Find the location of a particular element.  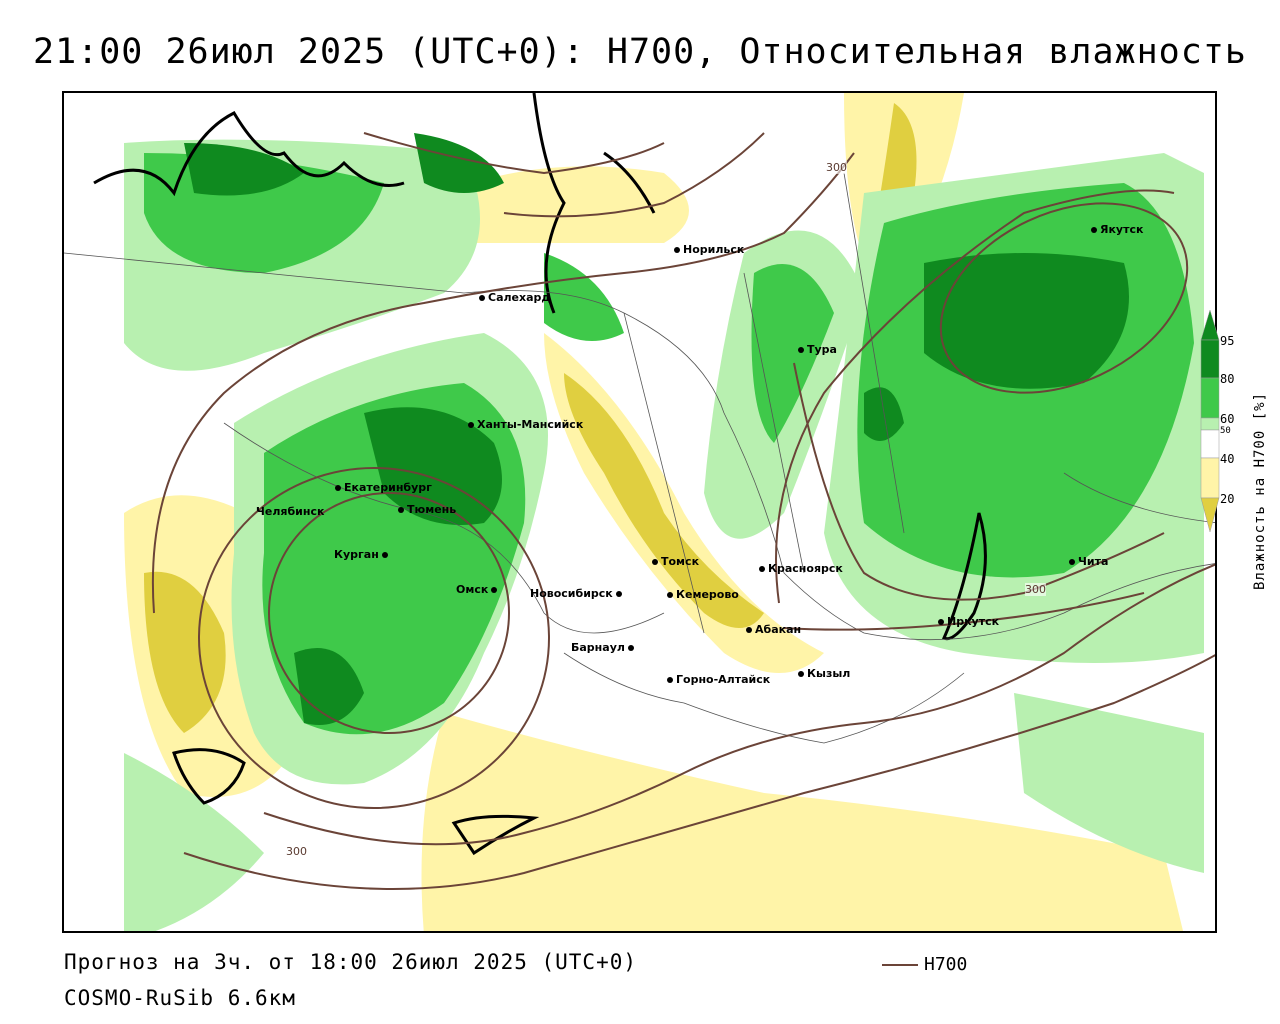

colorbar-cap-top is located at coordinates (1210, 325).